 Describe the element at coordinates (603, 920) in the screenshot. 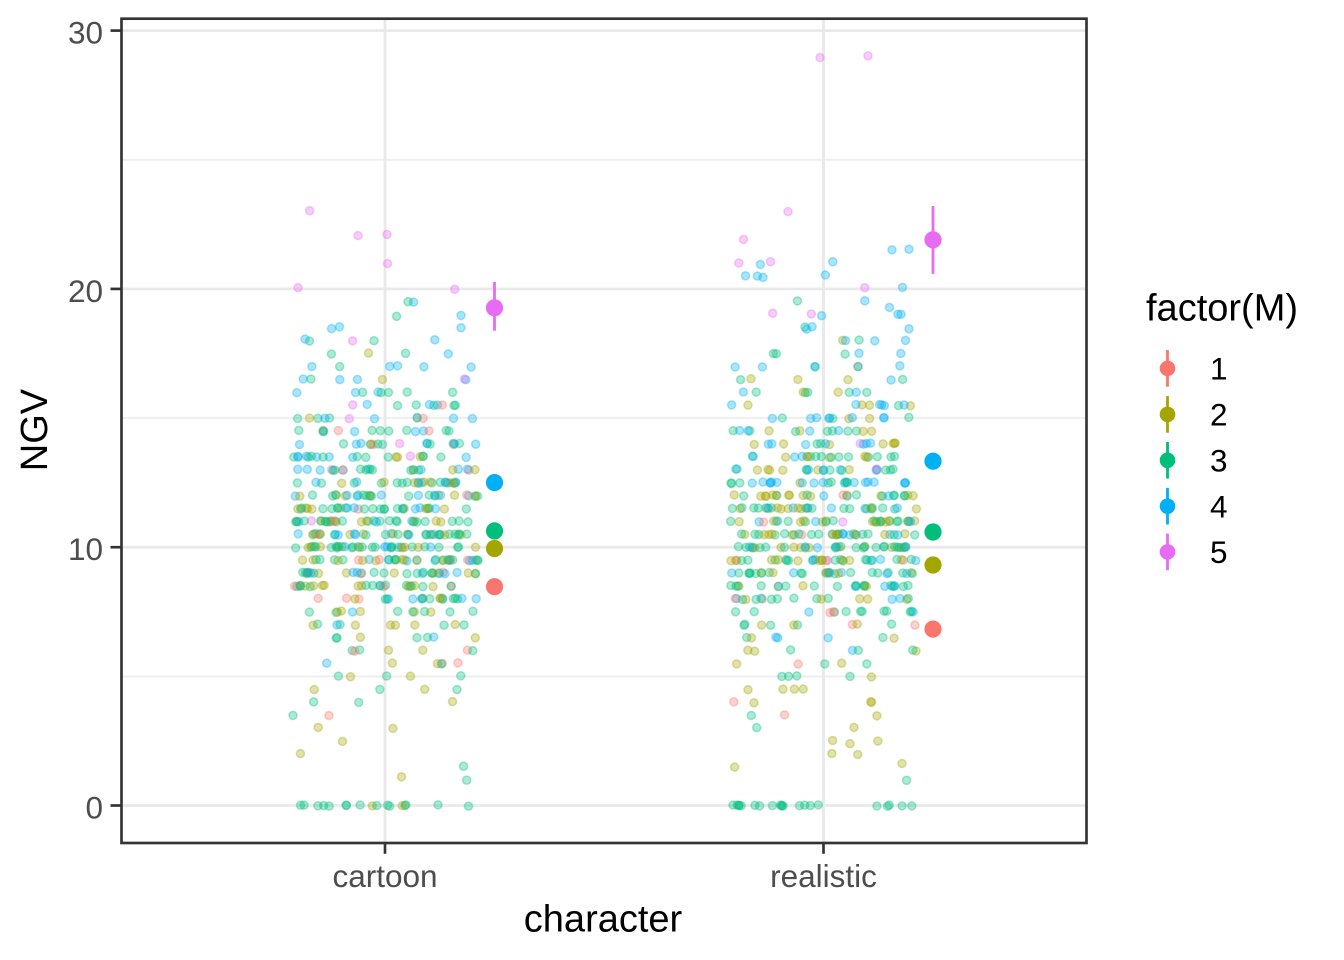

I see `svg-text: character` at that location.